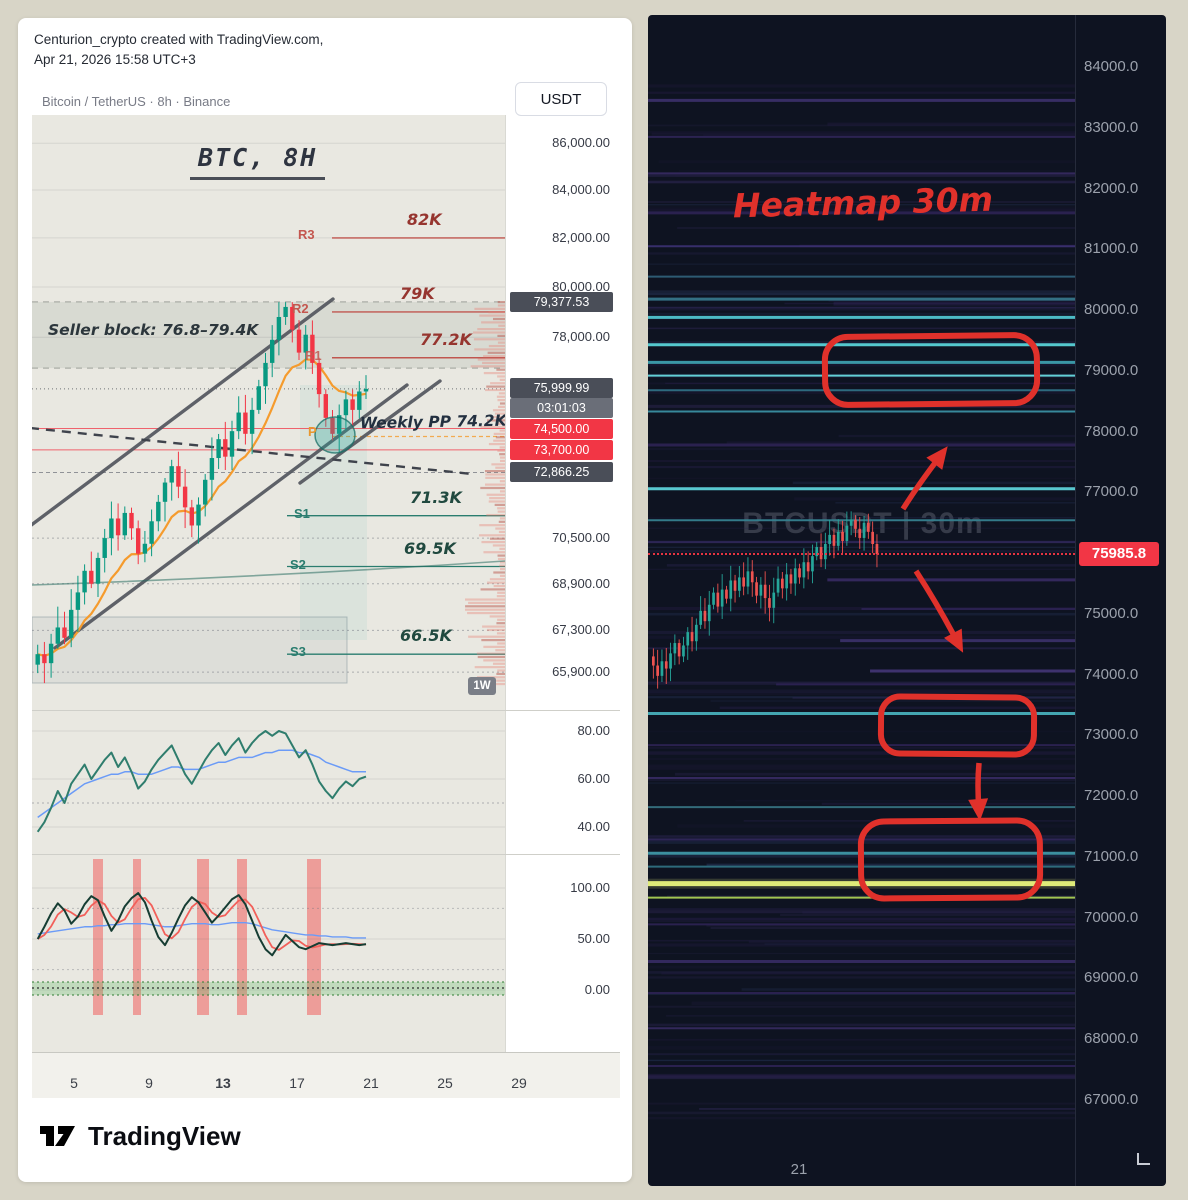 The width and height of the screenshot is (1188, 1200). What do you see at coordinates (1111, 613) in the screenshot?
I see `heatmap-axis-label: 75000.0` at bounding box center [1111, 613].